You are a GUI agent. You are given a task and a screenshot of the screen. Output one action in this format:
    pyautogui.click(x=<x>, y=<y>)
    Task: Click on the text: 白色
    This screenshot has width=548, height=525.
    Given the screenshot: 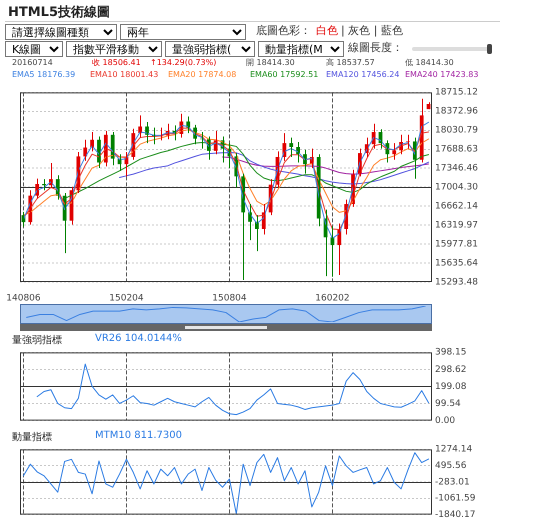 What is the action you would take?
    pyautogui.click(x=327, y=31)
    